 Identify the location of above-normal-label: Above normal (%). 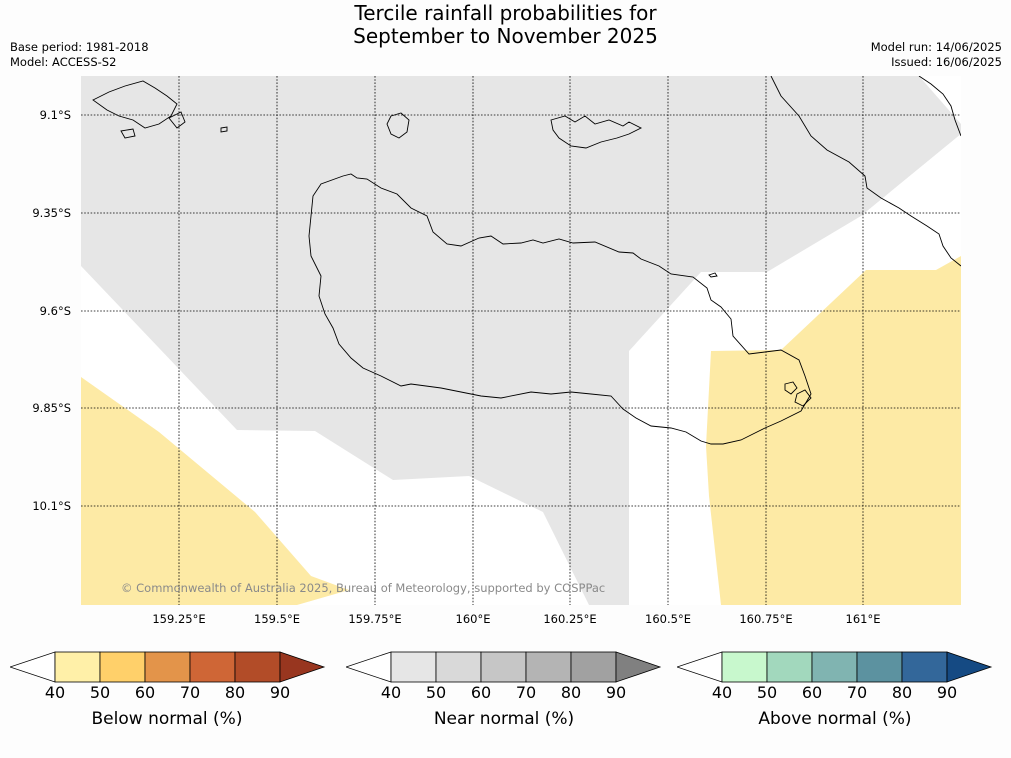
(835, 719).